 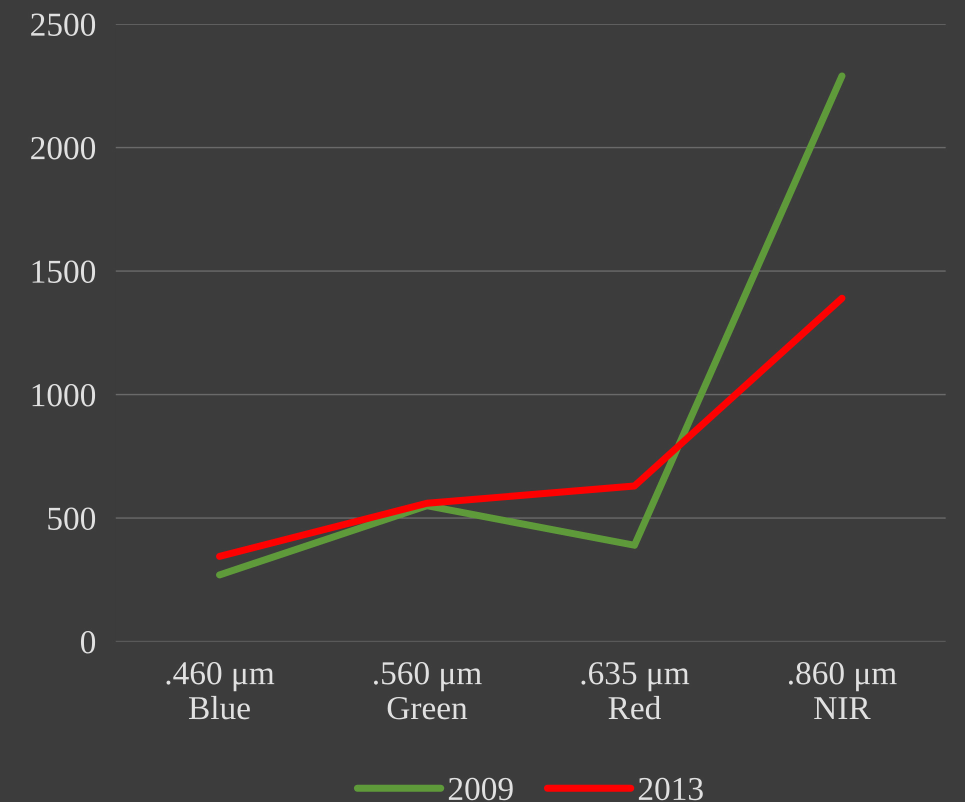 What do you see at coordinates (63, 148) in the screenshot?
I see `y-tick-label: 2000` at bounding box center [63, 148].